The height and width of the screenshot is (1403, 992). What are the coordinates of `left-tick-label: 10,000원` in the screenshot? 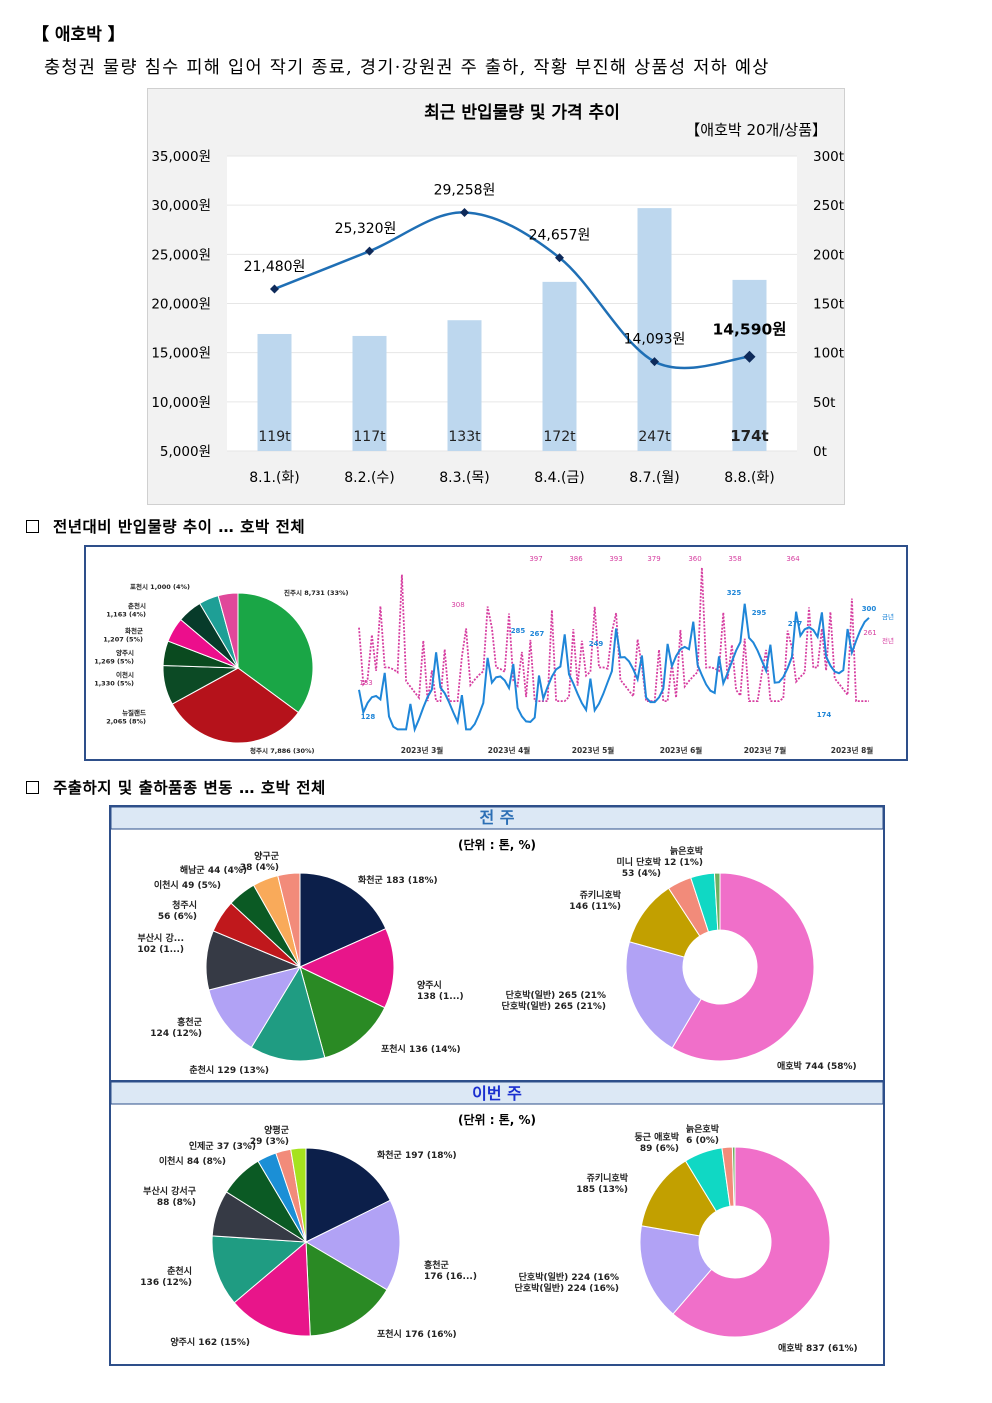 It's located at (181, 403).